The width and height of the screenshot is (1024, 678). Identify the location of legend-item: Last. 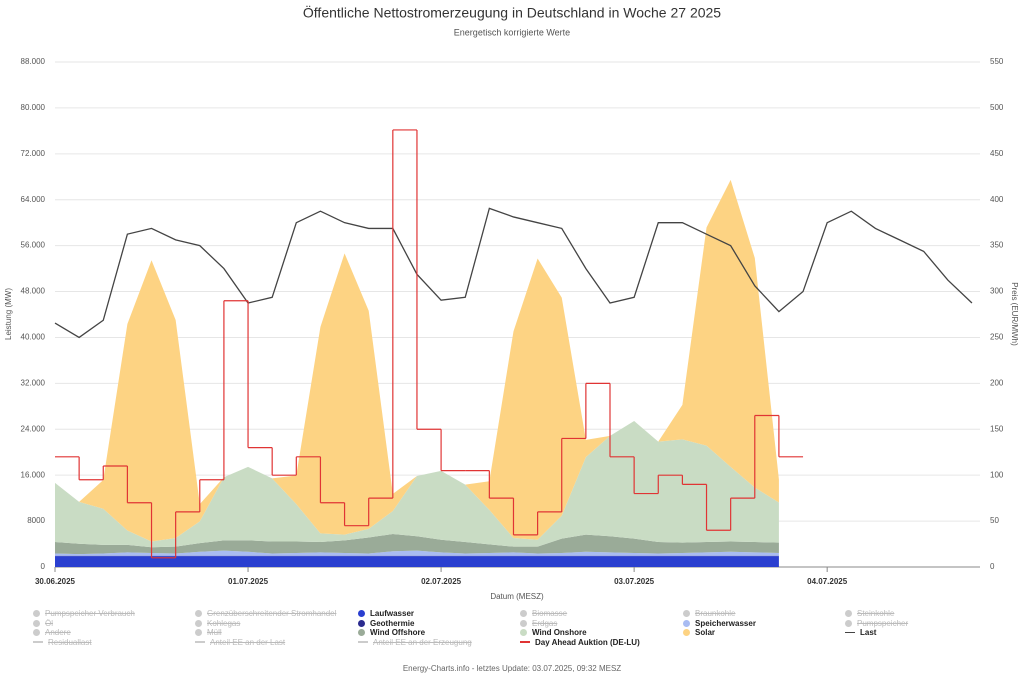
(860, 632).